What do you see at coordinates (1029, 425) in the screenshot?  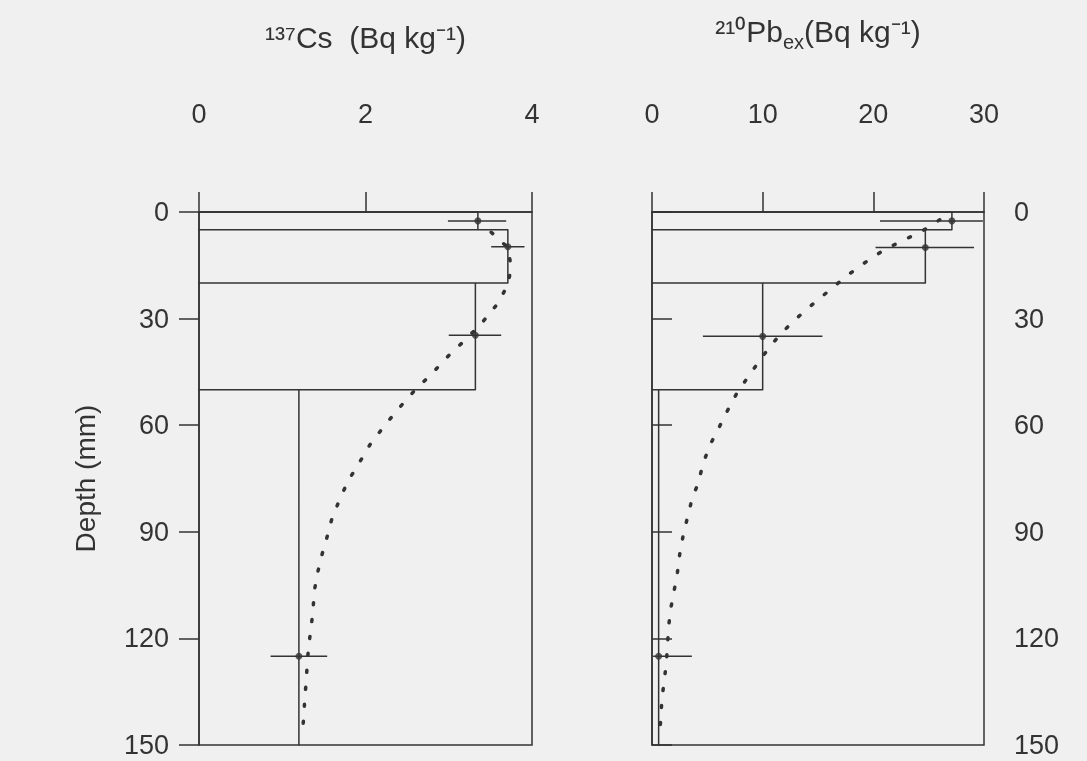 I see `y2-tick-label: 60` at bounding box center [1029, 425].